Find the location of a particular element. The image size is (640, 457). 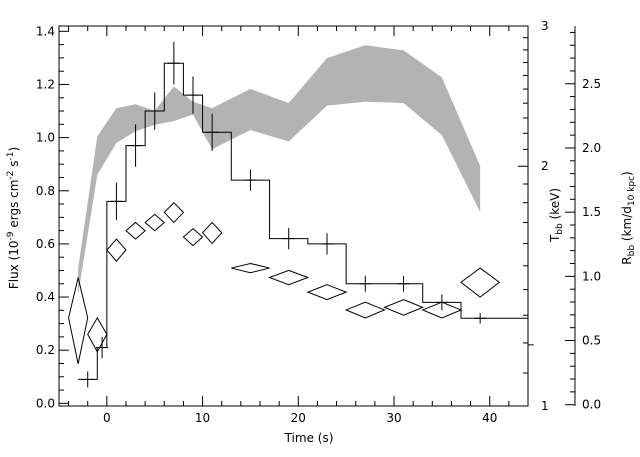

rbb-tick-label: 1.5 is located at coordinates (591, 212).